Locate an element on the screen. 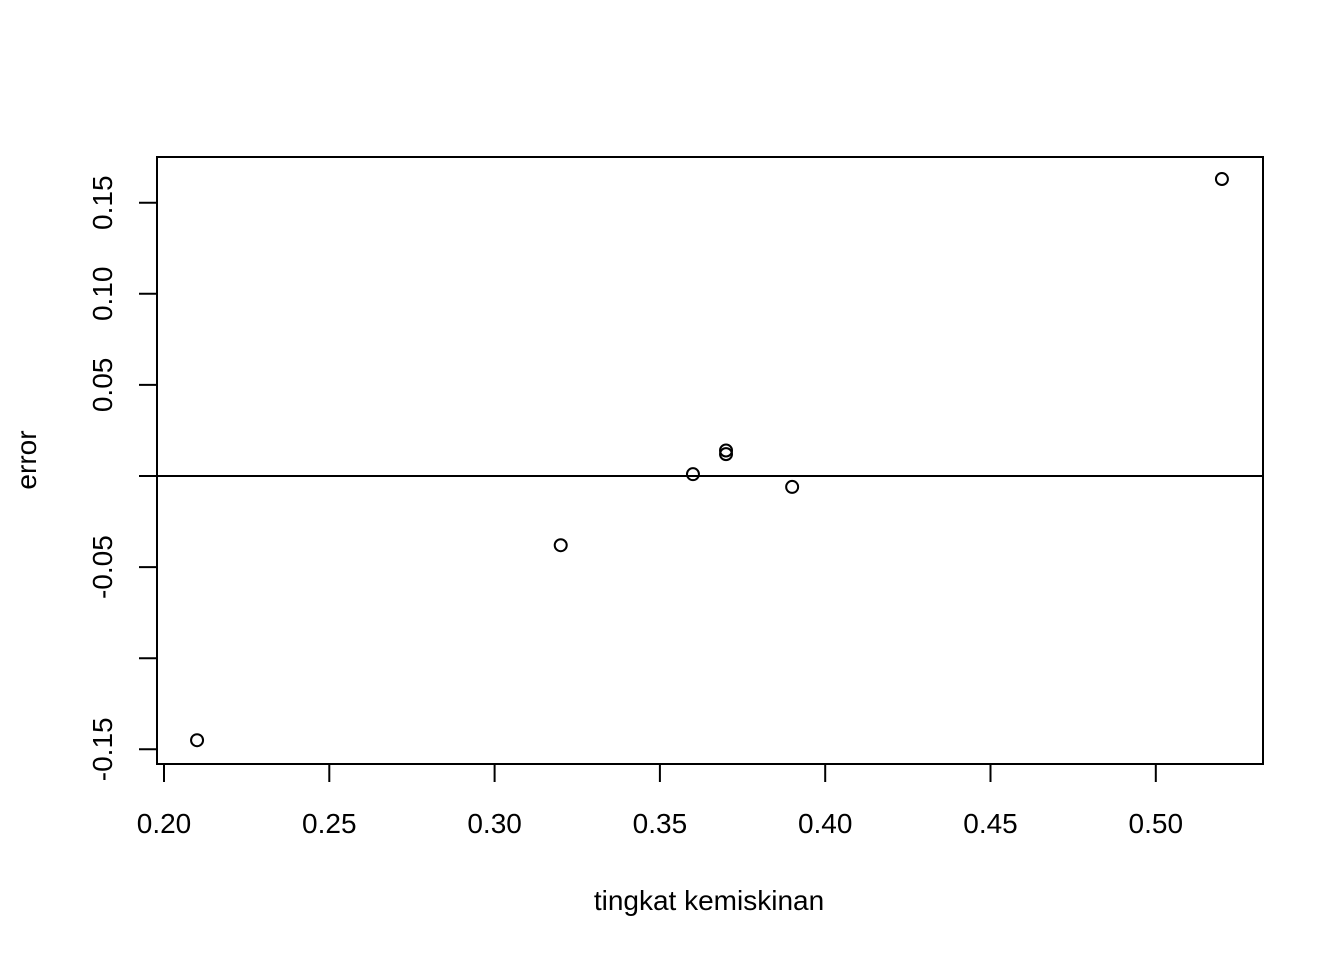  x-tick-label: 0.45 is located at coordinates (990, 823).